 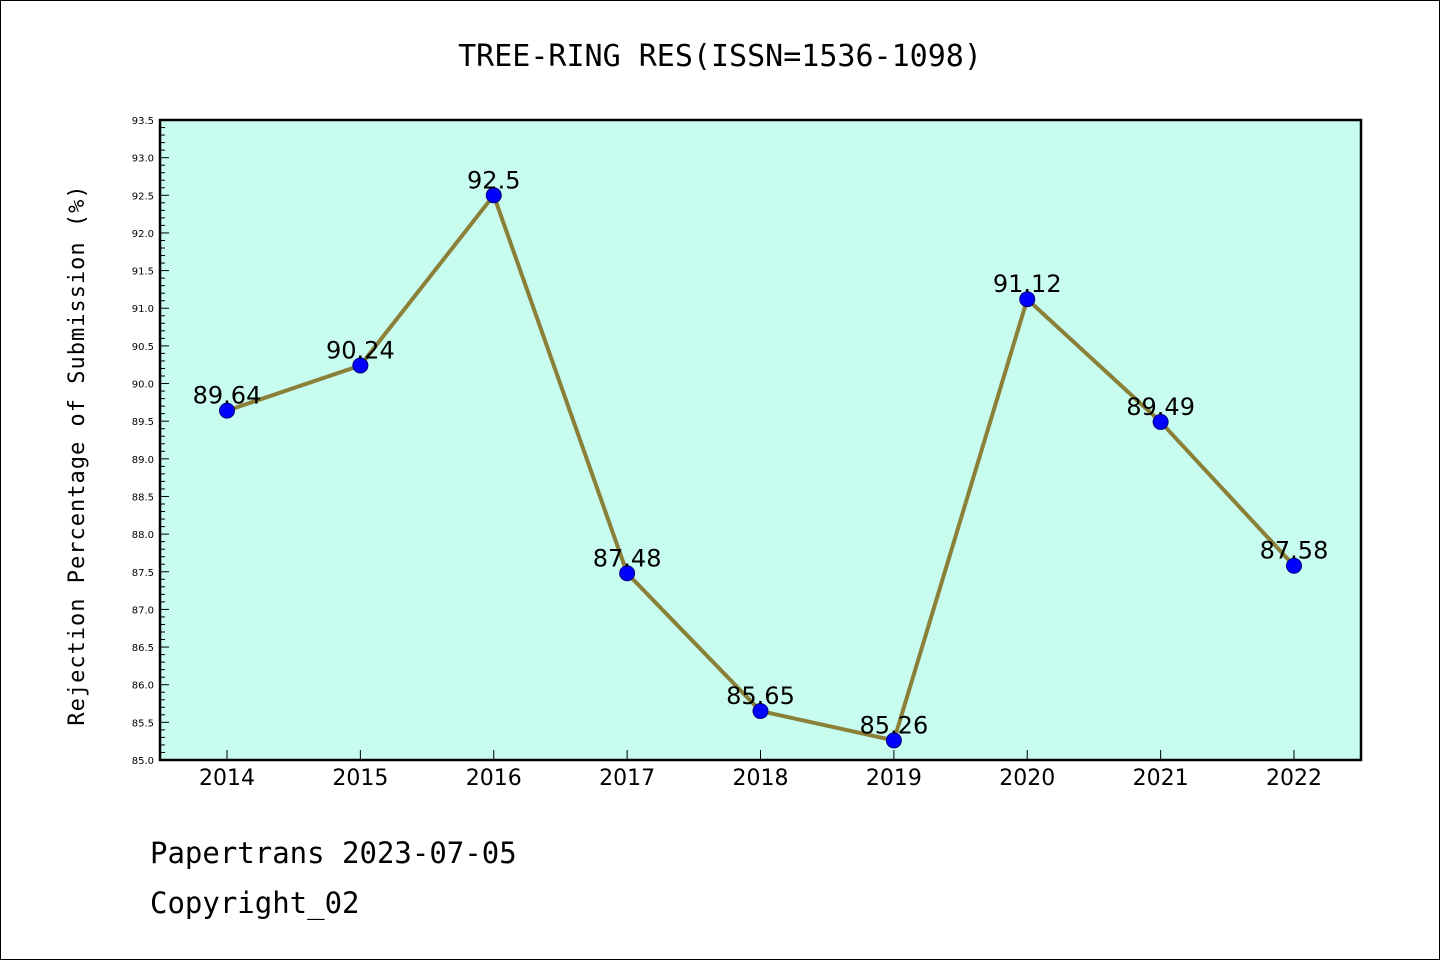 What do you see at coordinates (894, 778) in the screenshot?
I see `x-tick-label: 2019` at bounding box center [894, 778].